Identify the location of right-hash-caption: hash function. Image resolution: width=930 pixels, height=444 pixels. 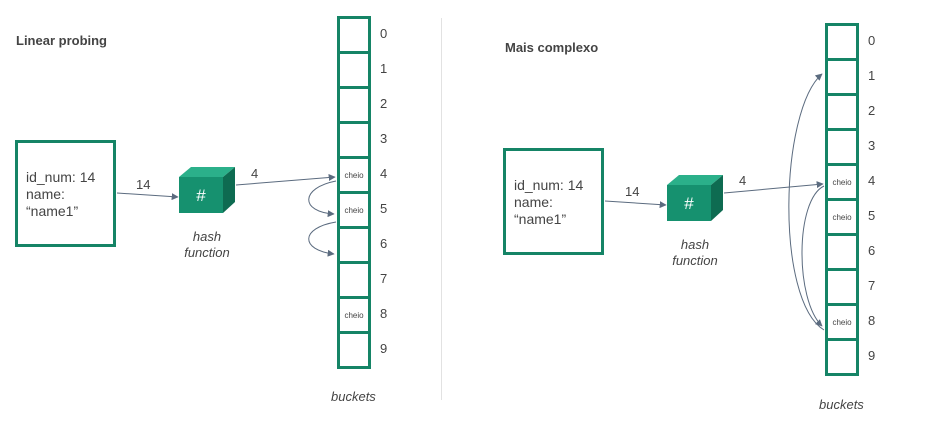
(695, 253).